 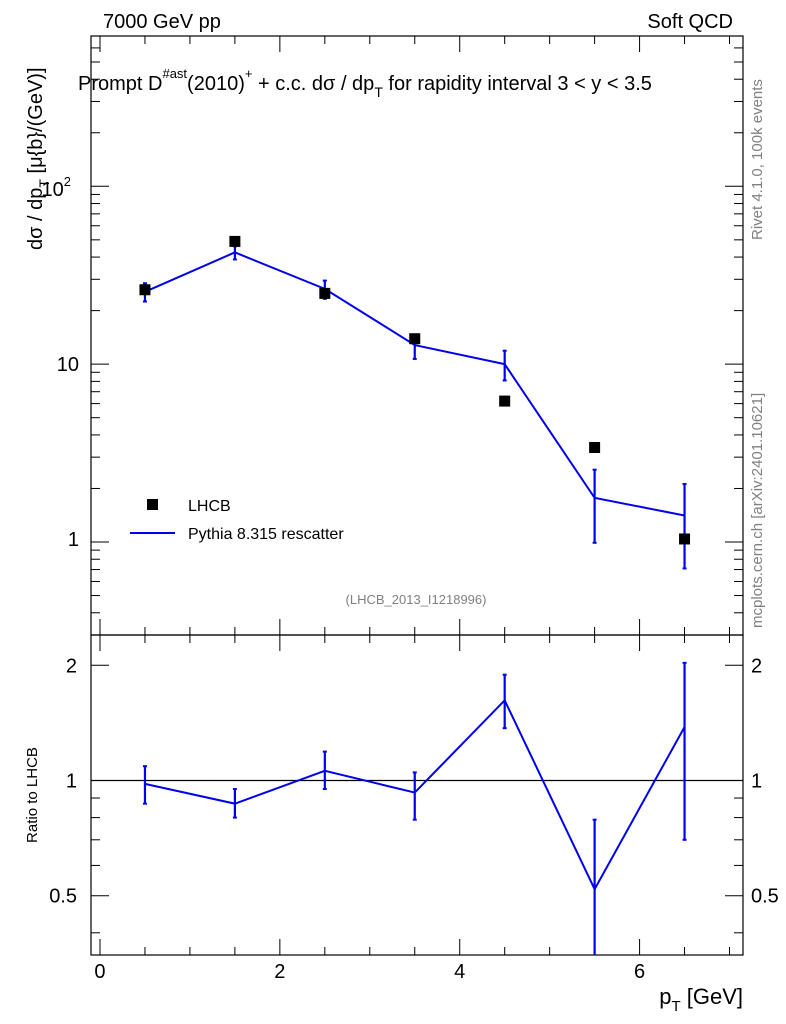 I want to click on title-sub: T, so click(x=378, y=92).